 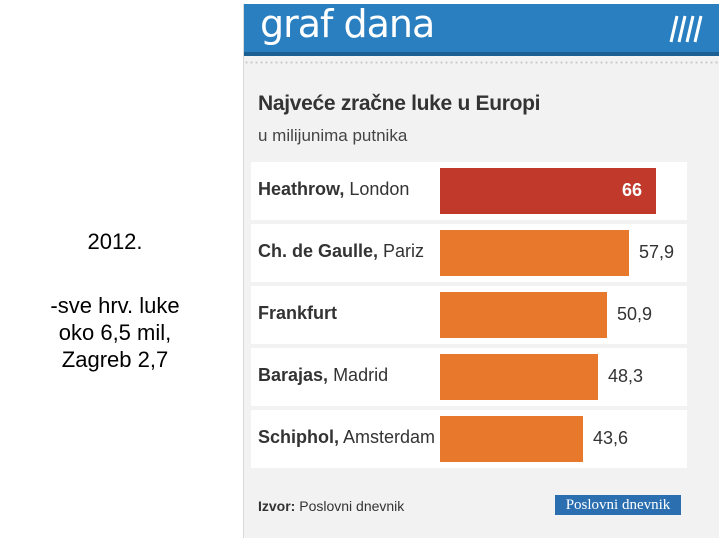 What do you see at coordinates (301, 189) in the screenshot?
I see `category-name: Heathrow,` at bounding box center [301, 189].